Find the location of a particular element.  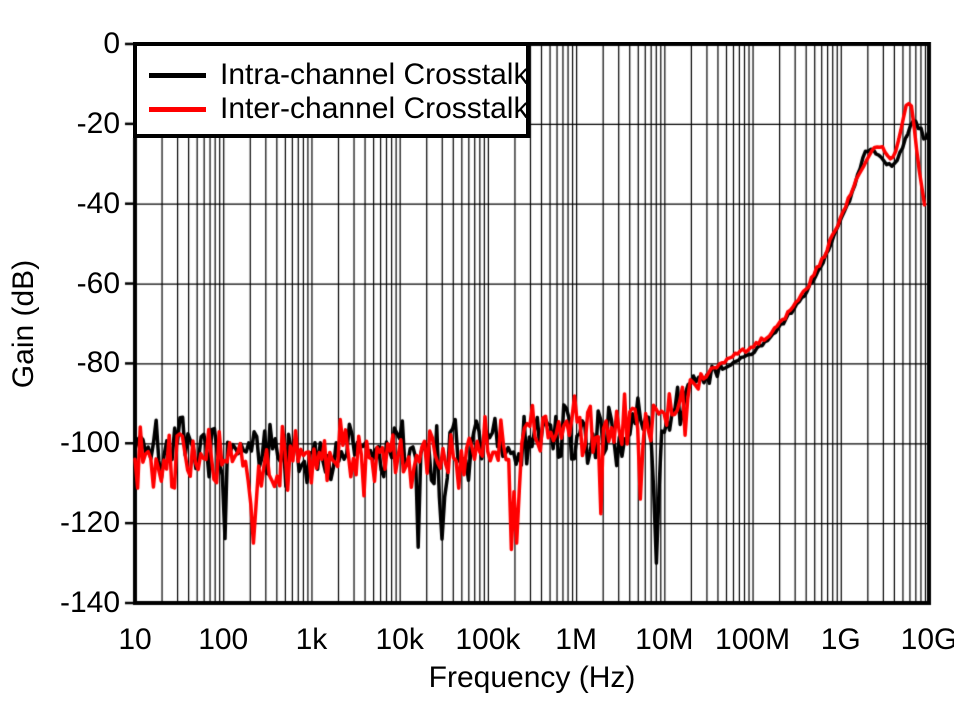

x-tick-label: 1k is located at coordinates (311, 639).